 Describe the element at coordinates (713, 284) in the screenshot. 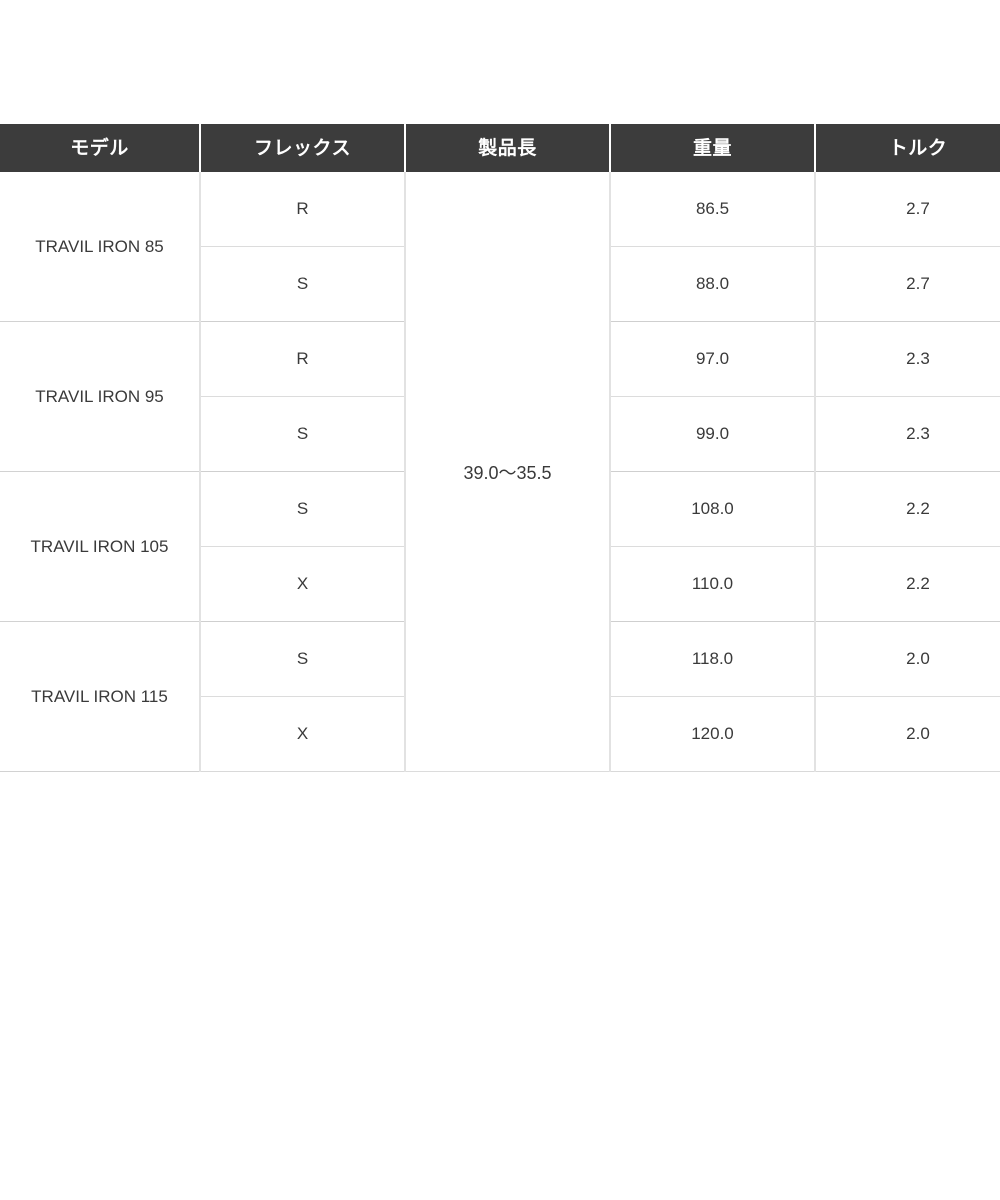

I see `cell-weight: 88.0` at that location.